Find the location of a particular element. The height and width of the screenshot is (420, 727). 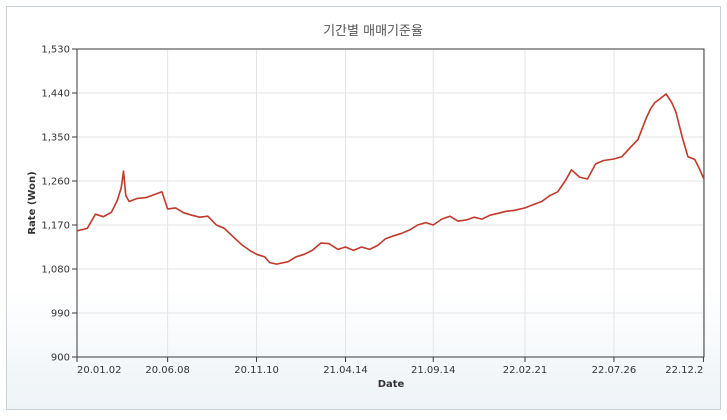

y-tick-label: 990 is located at coordinates (60, 314).